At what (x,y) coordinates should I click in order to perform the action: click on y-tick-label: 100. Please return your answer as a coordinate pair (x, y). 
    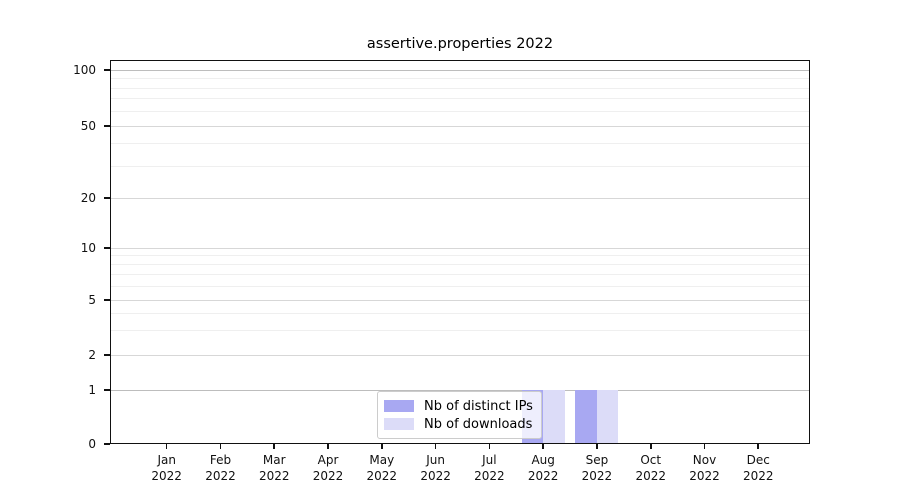
    Looking at the image, I should click on (84, 70).